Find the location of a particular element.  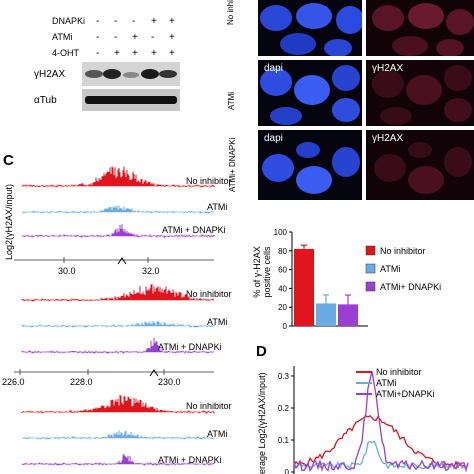

row-label-dnapki: DNAPKi is located at coordinates (69, 21).